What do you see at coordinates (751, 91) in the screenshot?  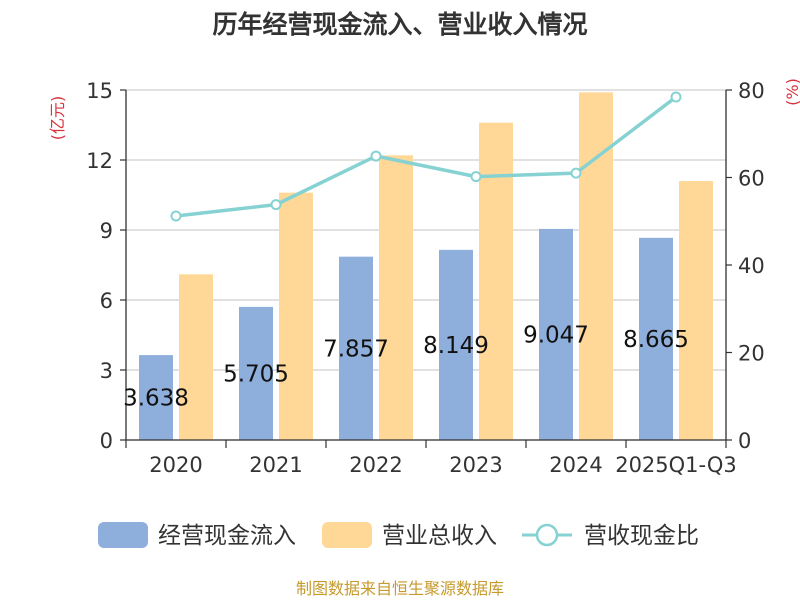 I see `right-tick-label: 80` at bounding box center [751, 91].